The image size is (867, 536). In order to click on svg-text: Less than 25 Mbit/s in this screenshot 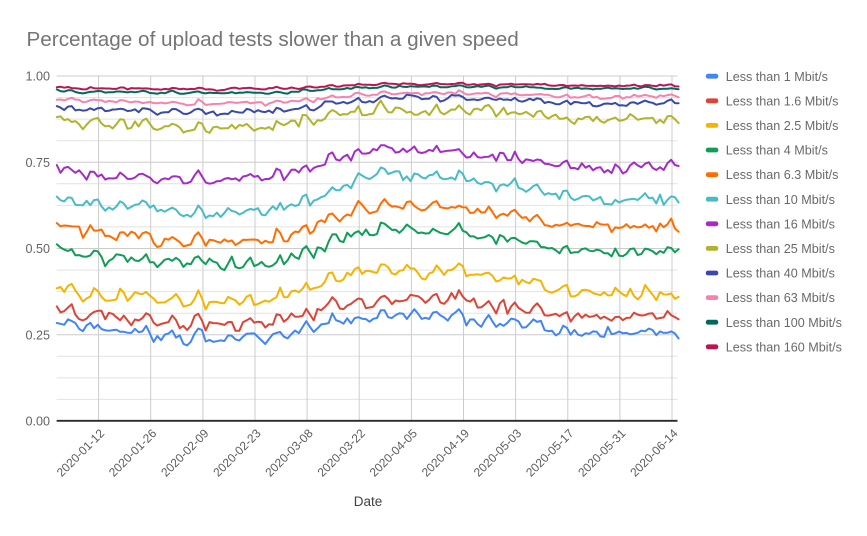, I will do `click(780, 249)`.